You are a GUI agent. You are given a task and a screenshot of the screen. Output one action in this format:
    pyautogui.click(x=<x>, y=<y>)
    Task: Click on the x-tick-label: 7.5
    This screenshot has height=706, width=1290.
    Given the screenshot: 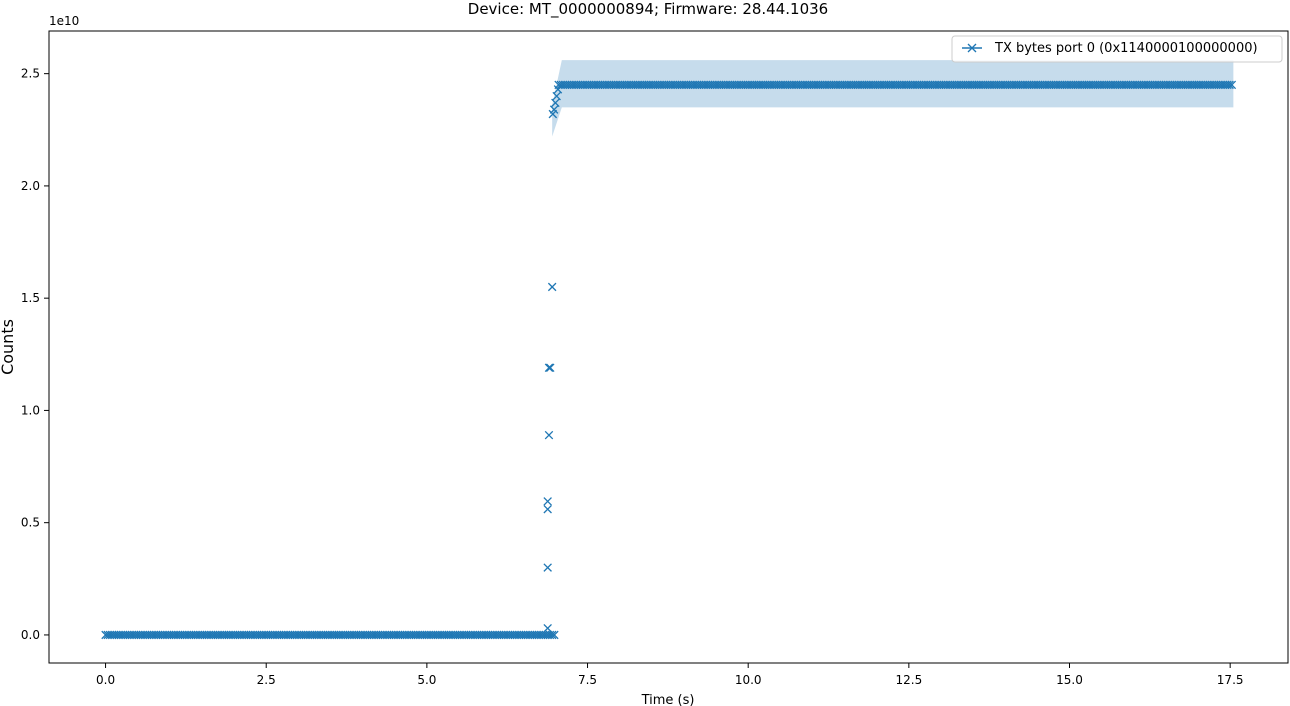 What is the action you would take?
    pyautogui.click(x=587, y=680)
    